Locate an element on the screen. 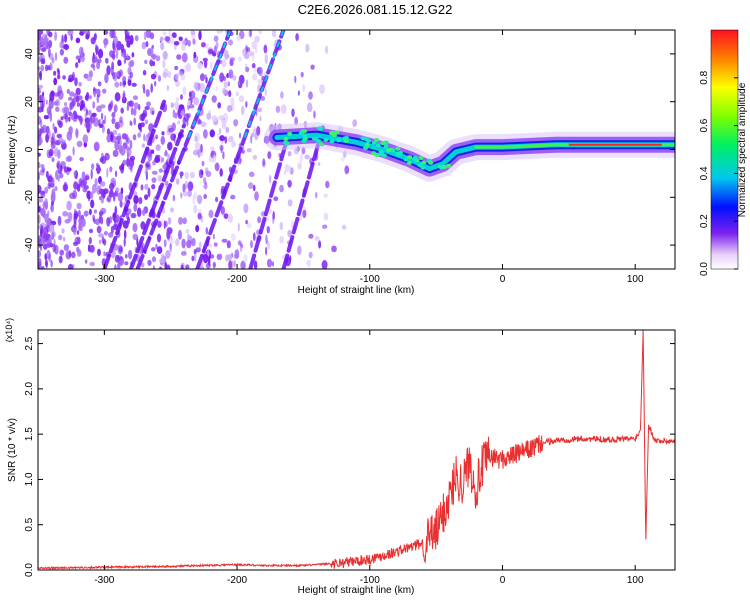  x-tick-label: -200 is located at coordinates (237, 580).